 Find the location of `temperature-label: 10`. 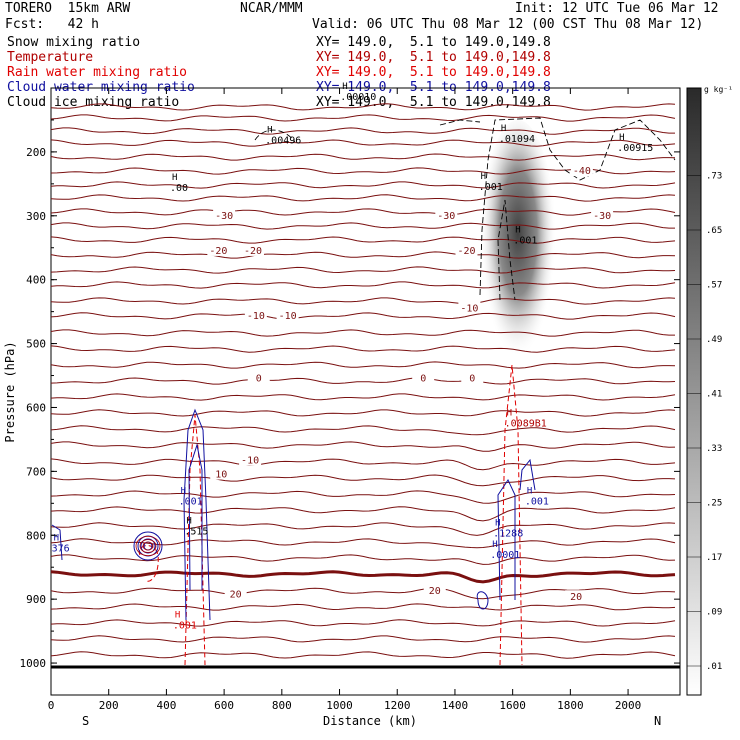

temperature-label: 10 is located at coordinates (221, 475).